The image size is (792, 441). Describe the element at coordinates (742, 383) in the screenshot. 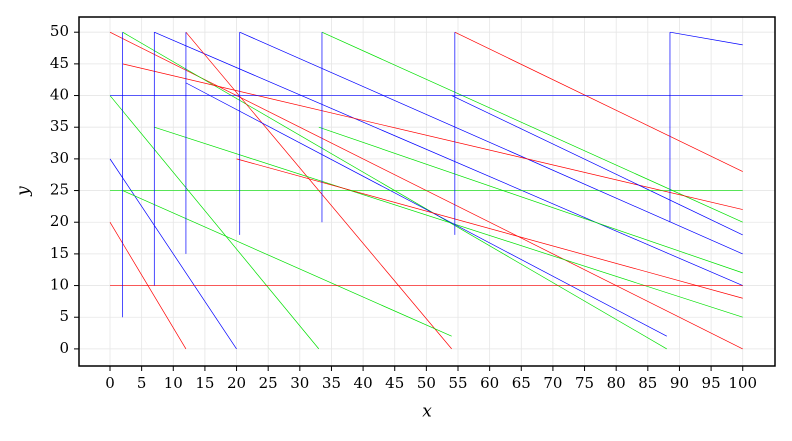

I see `x-tick-label: 100` at that location.